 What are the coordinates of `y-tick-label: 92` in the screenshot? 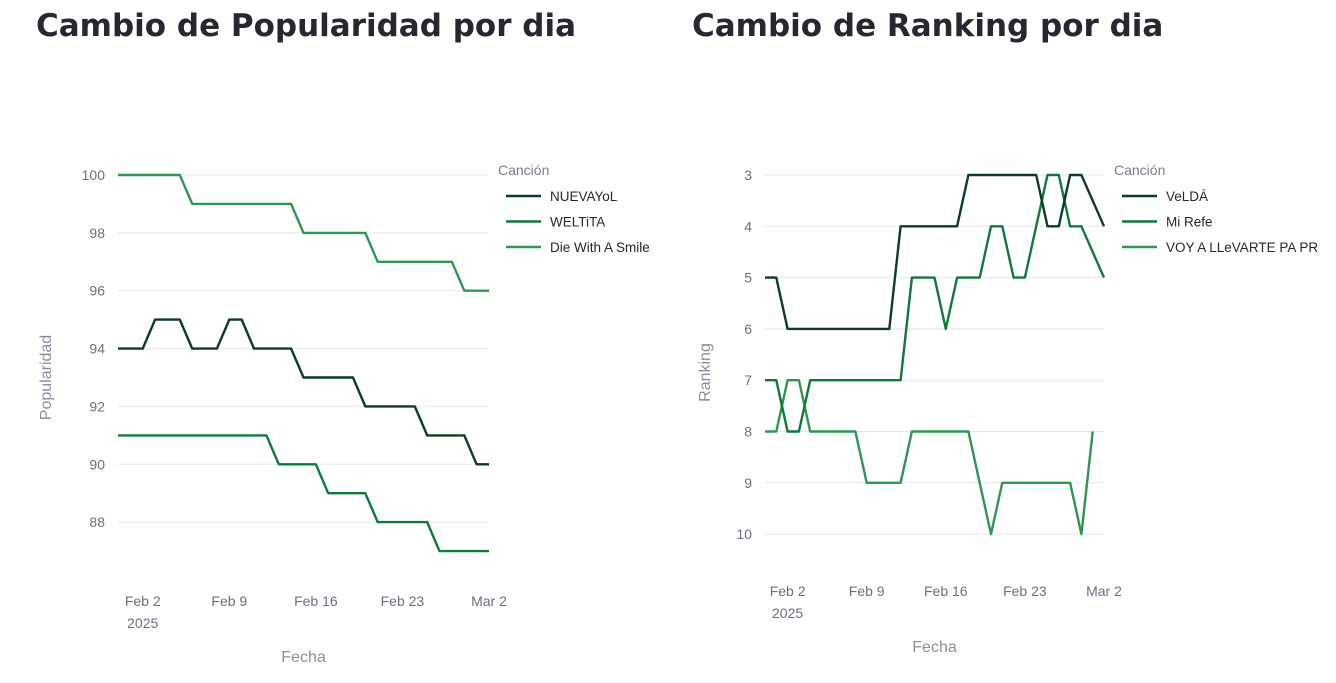 It's located at (97, 406).